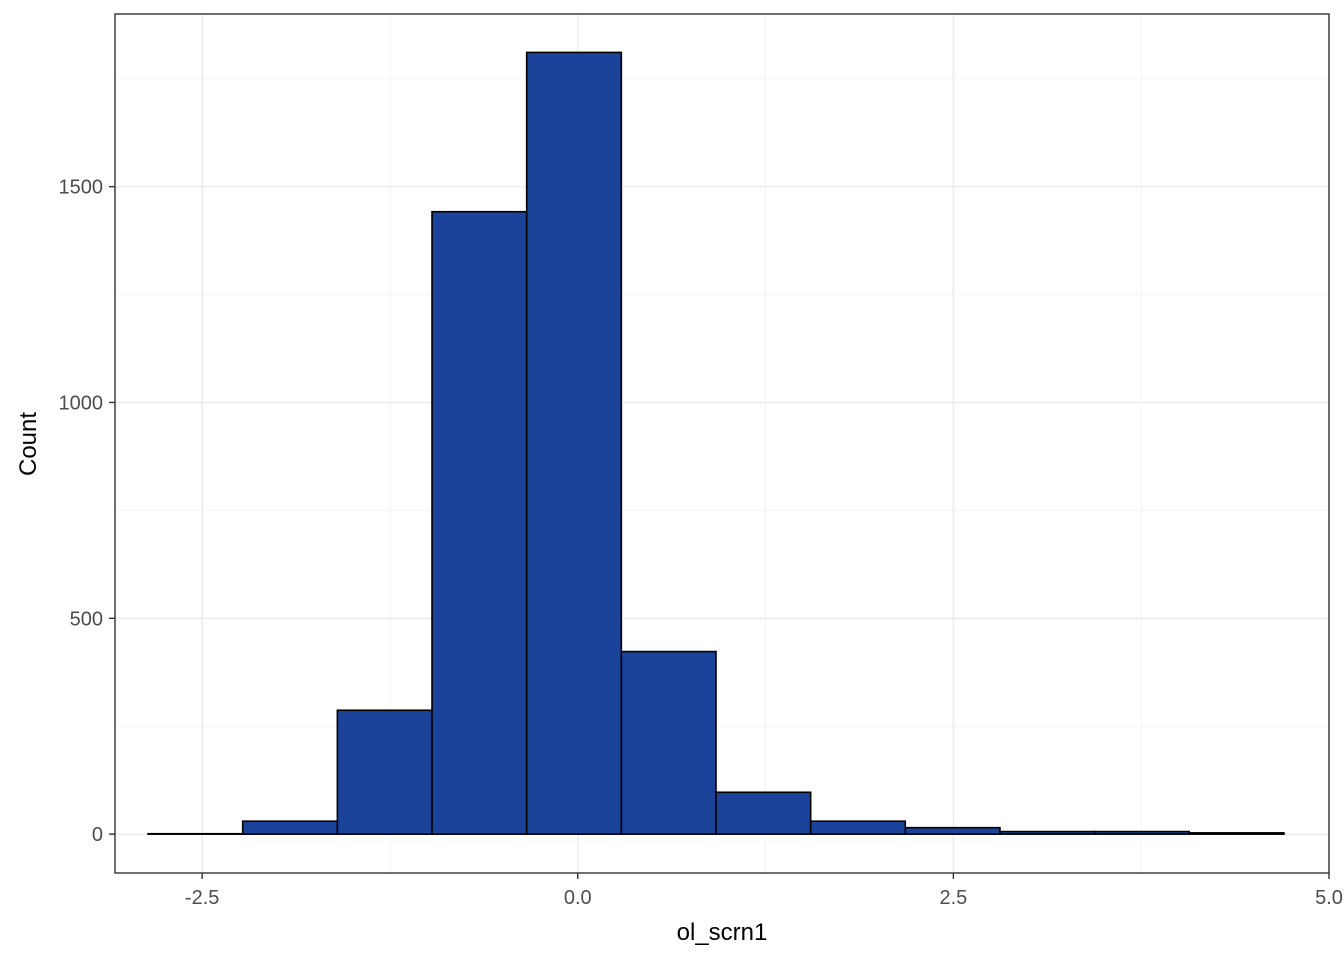 The height and width of the screenshot is (960, 1344). I want to click on x-tick-label: 5.0, so click(1329, 898).